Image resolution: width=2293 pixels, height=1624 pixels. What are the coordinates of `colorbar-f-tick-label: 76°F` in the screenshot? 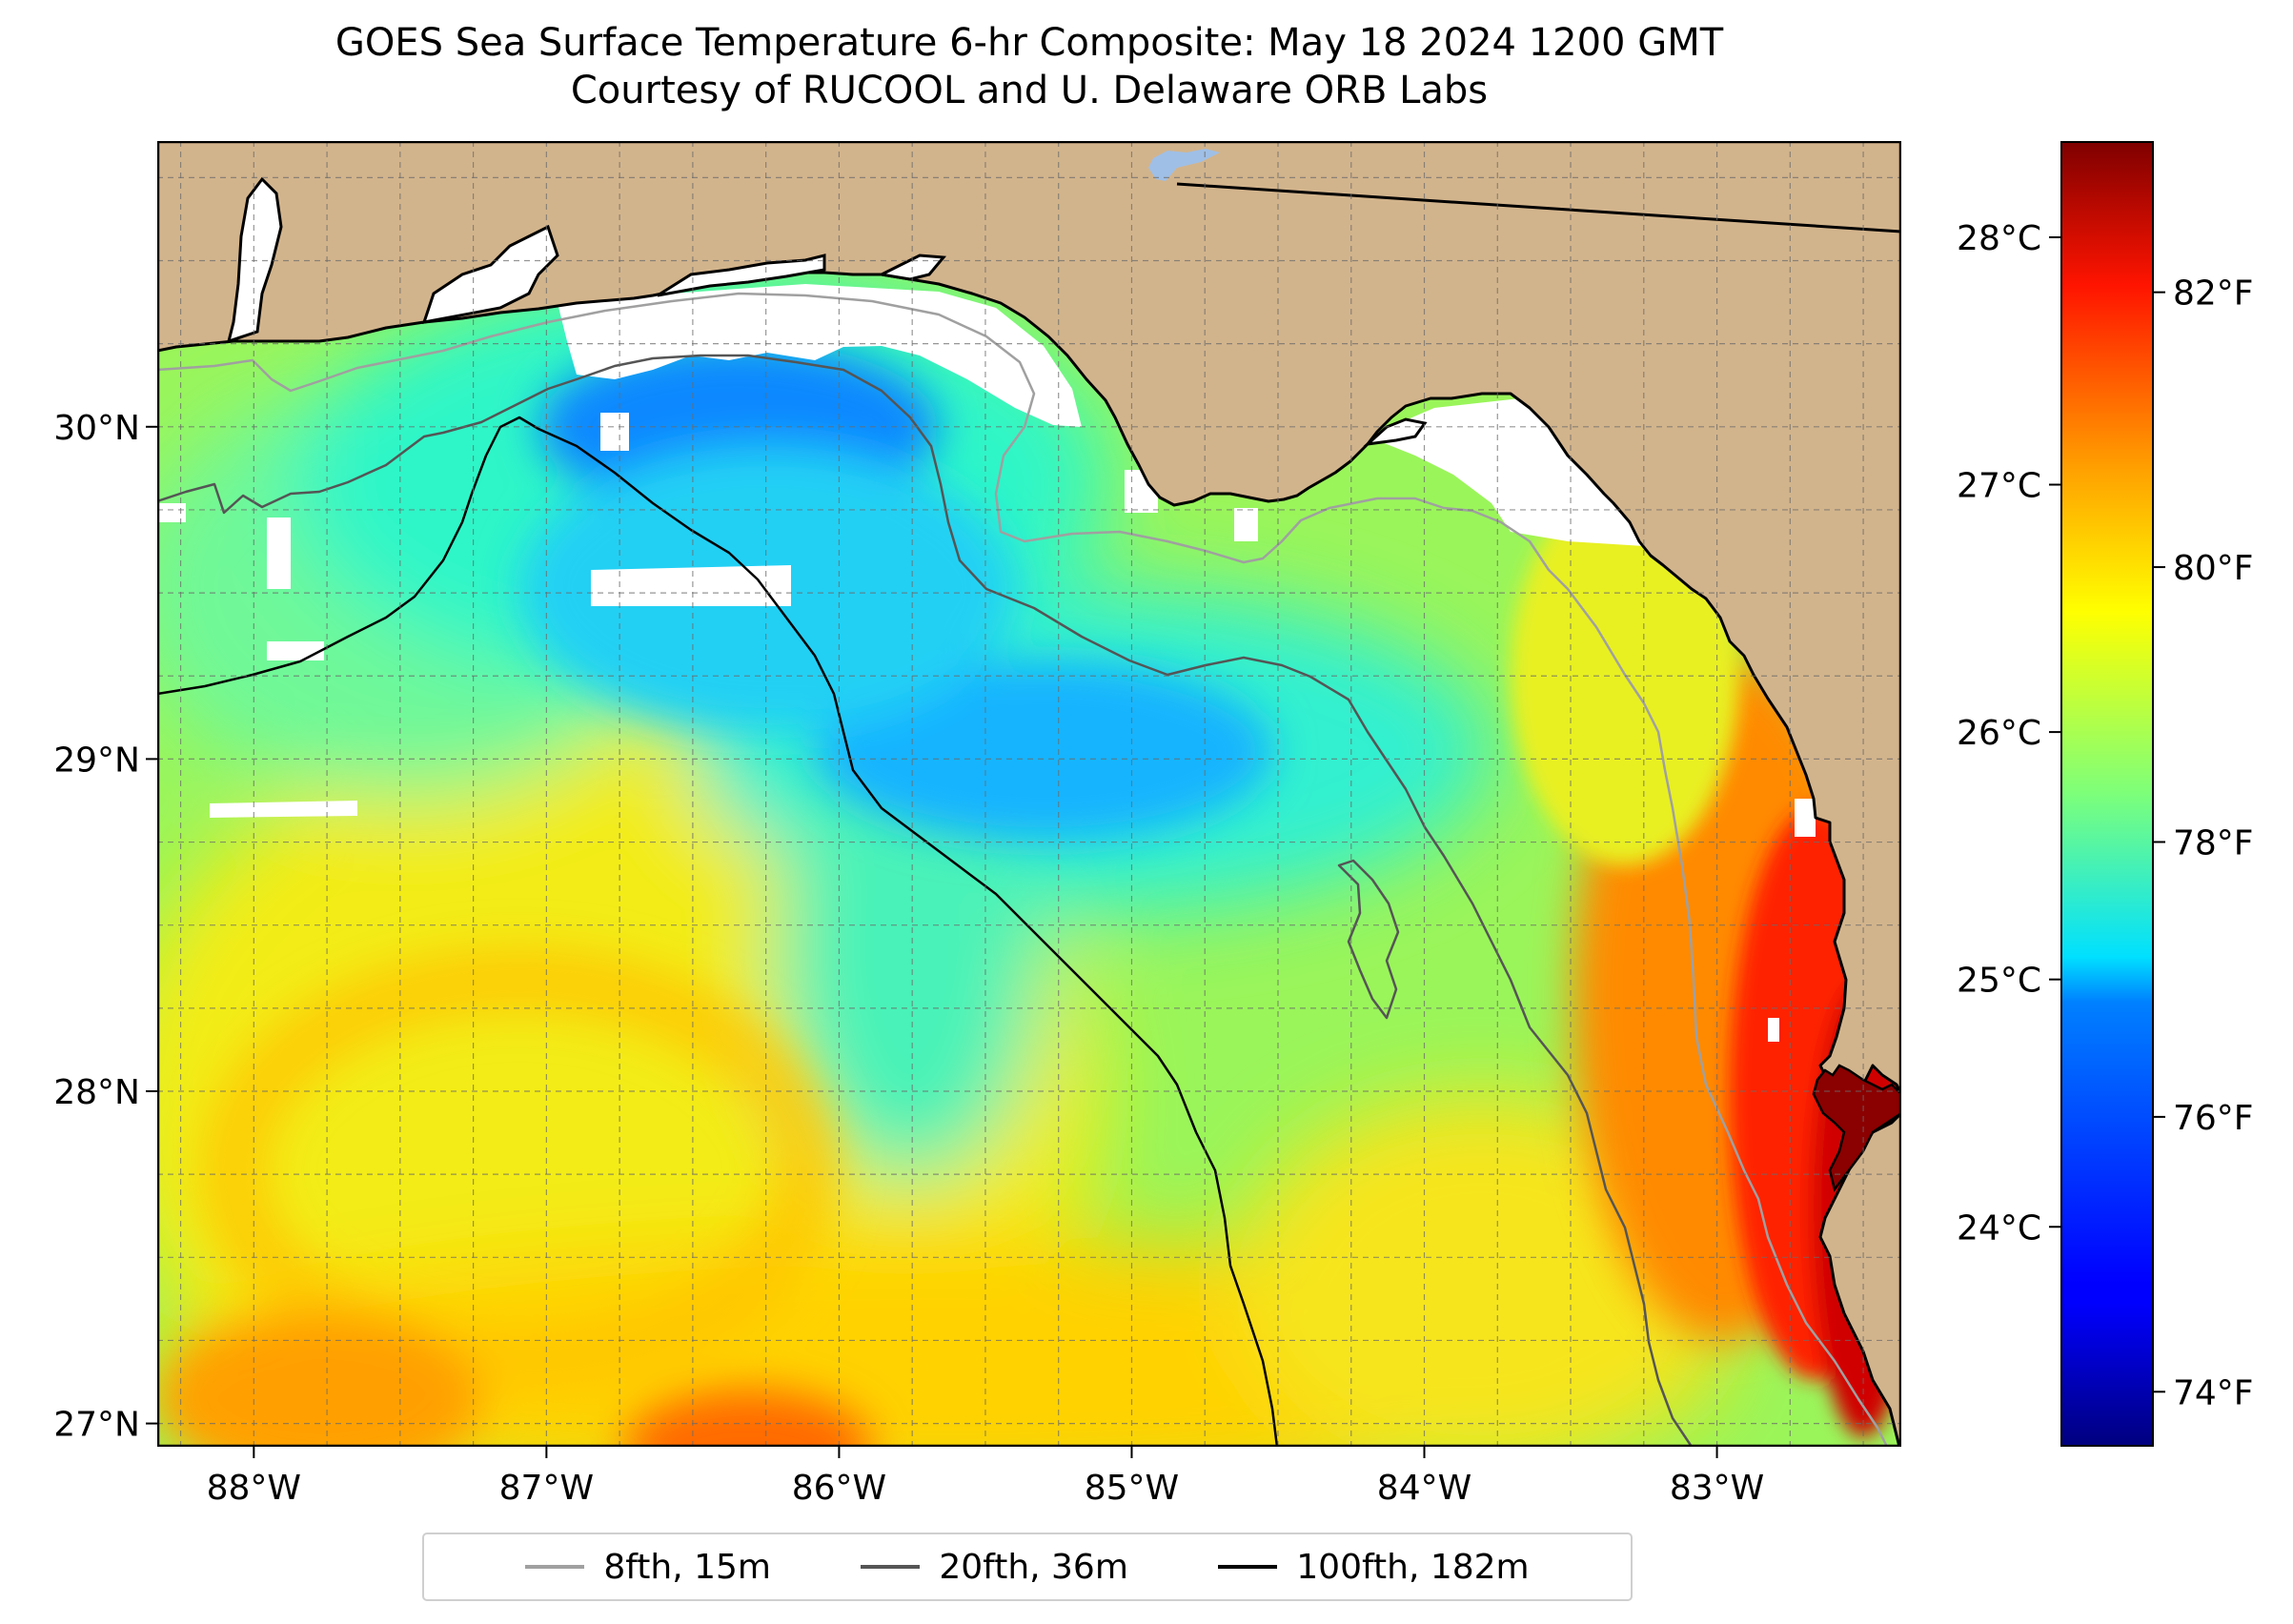 It's located at (2213, 1118).